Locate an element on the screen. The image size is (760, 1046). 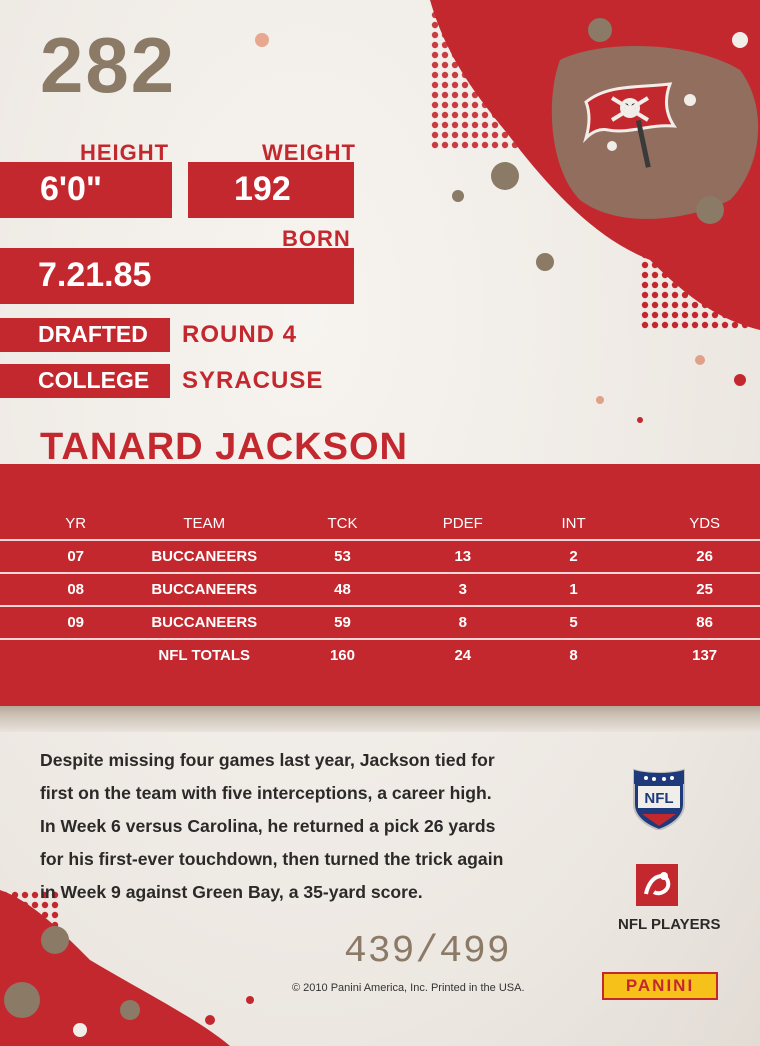
stats-header-int: INT is located at coordinates (573, 523).